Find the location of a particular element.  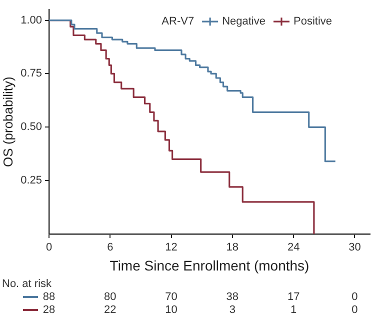

text: 70 is located at coordinates (171, 297).